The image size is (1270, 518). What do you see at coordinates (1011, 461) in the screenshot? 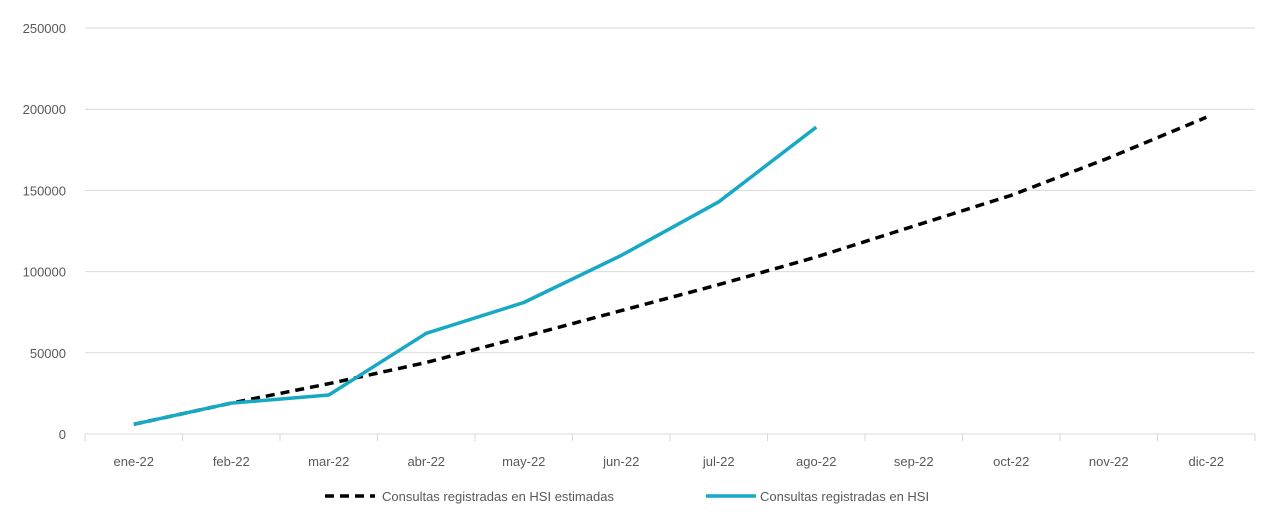
I see `x-tick-label: oct-22` at bounding box center [1011, 461].